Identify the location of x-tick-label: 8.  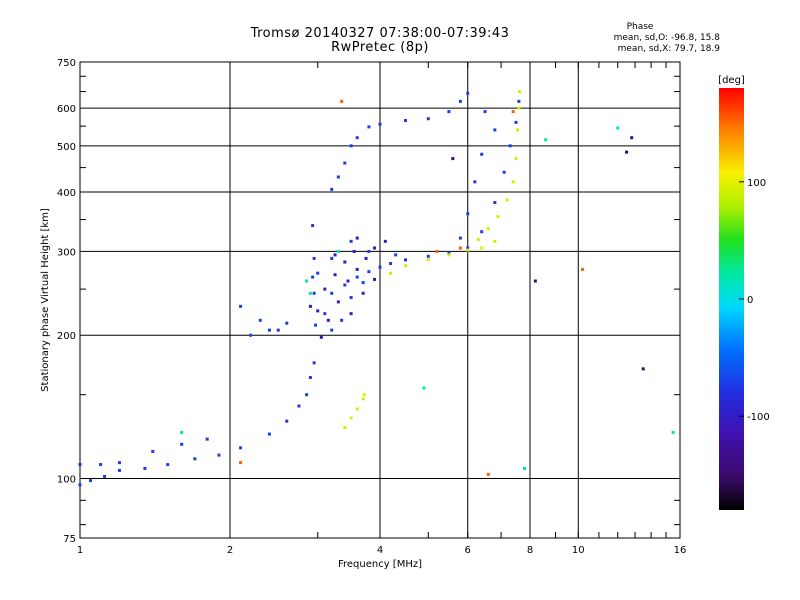
(530, 550).